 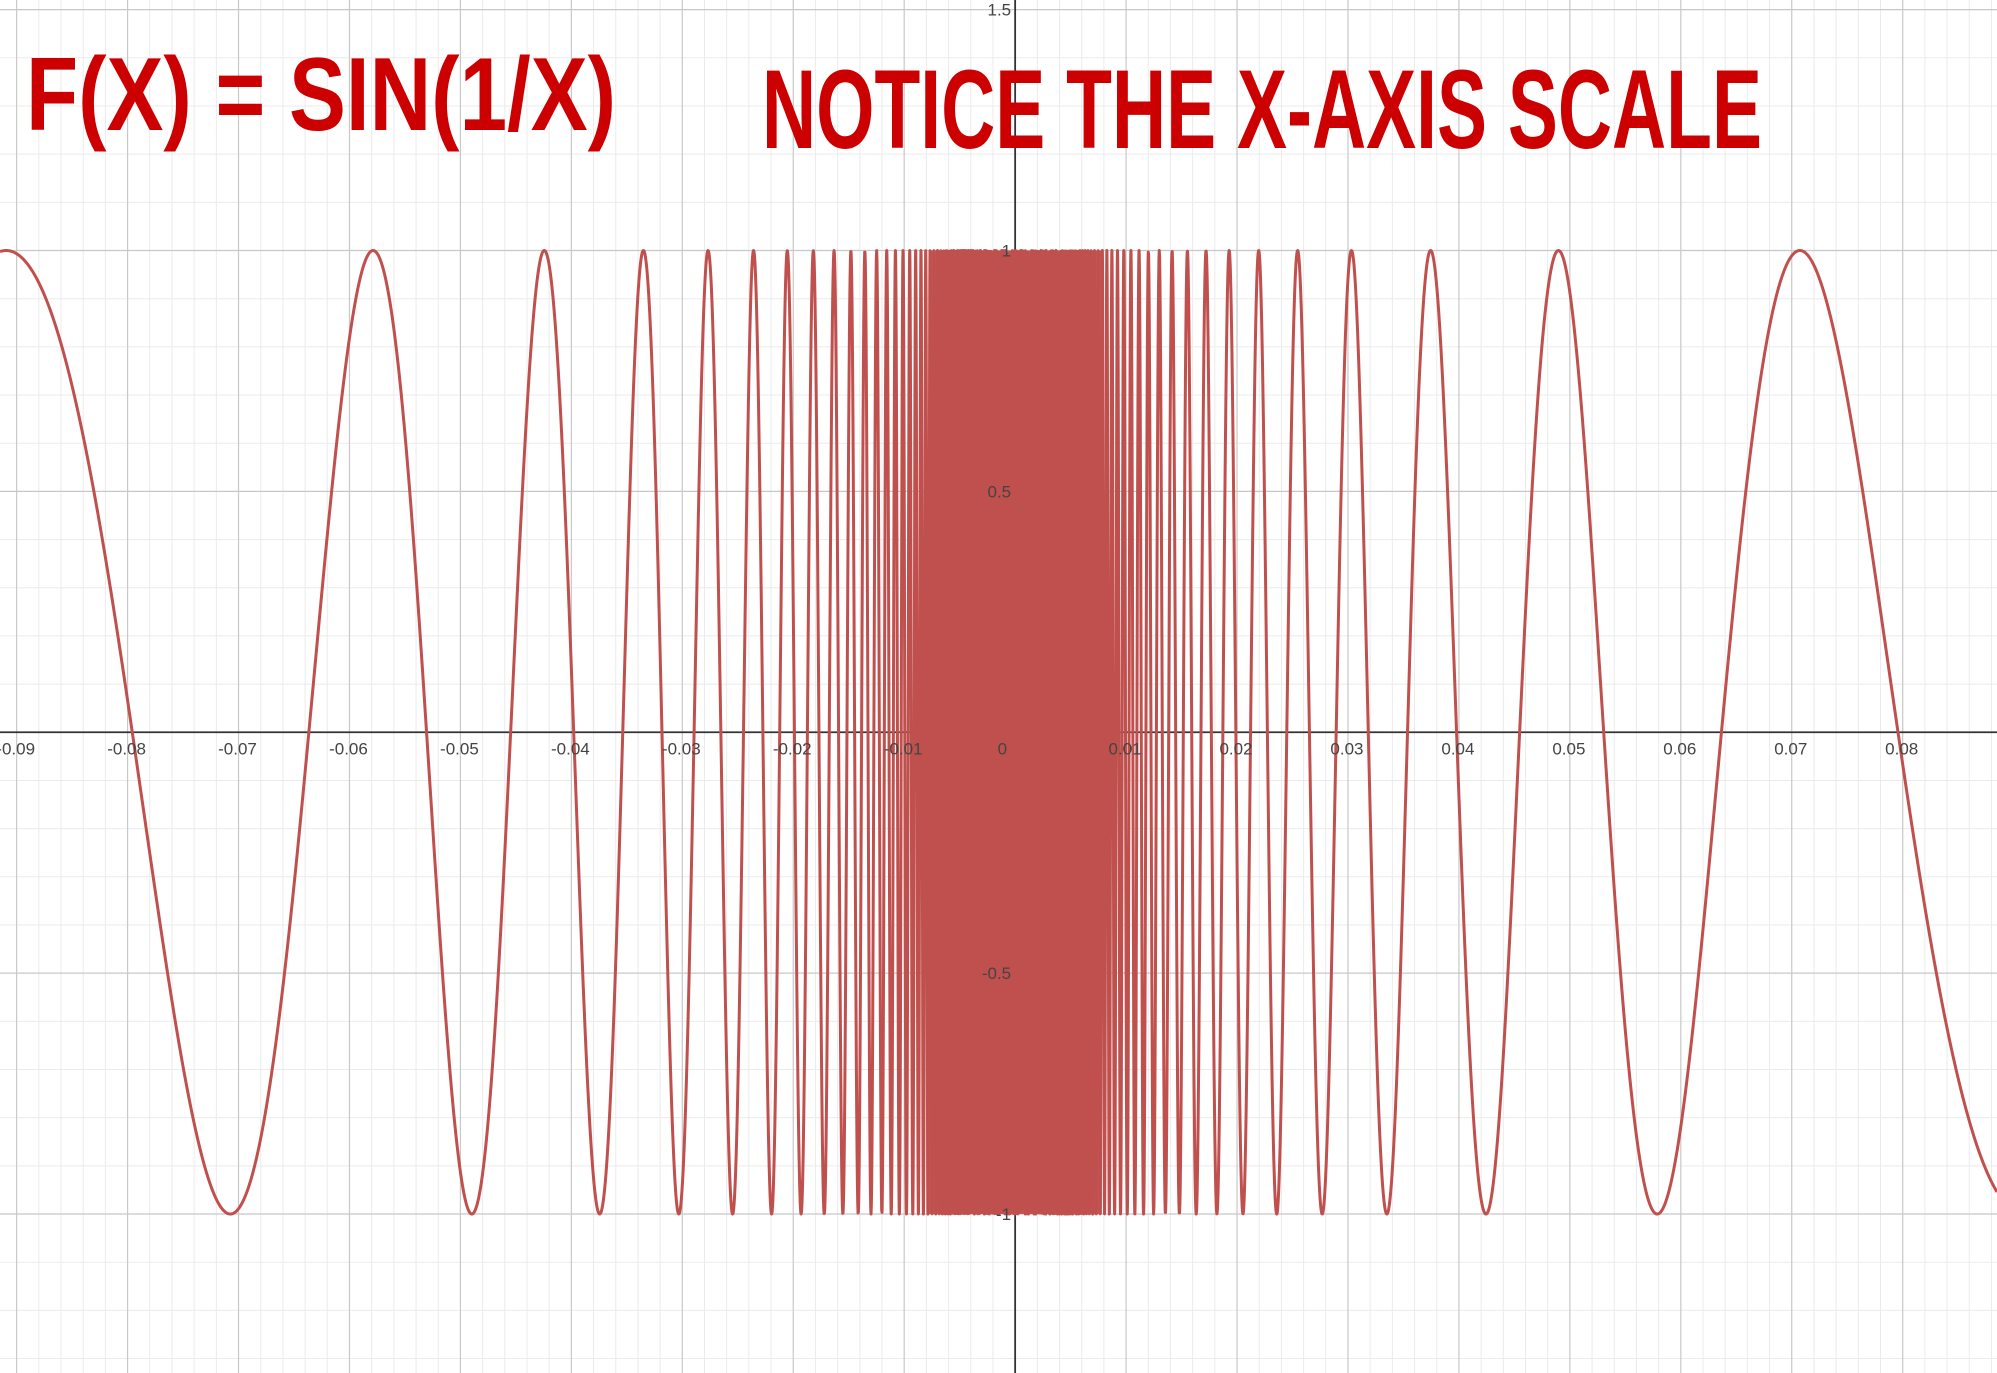 I want to click on x-tick-label: 0.05, so click(x=1568, y=748).